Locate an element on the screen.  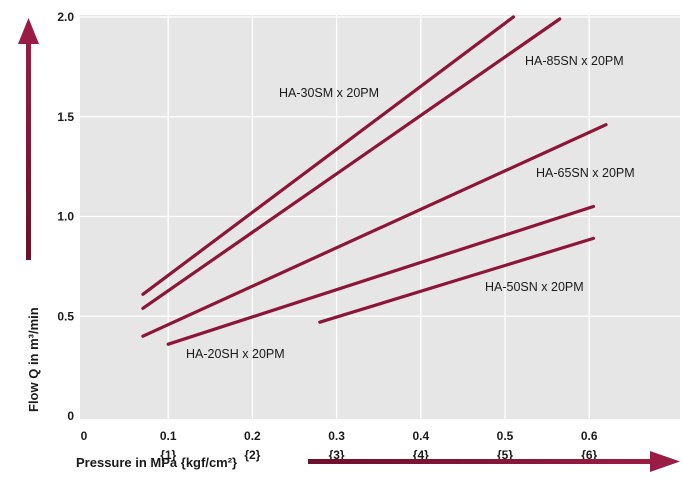
x-tick-sublabel-3: {3} is located at coordinates (337, 455).